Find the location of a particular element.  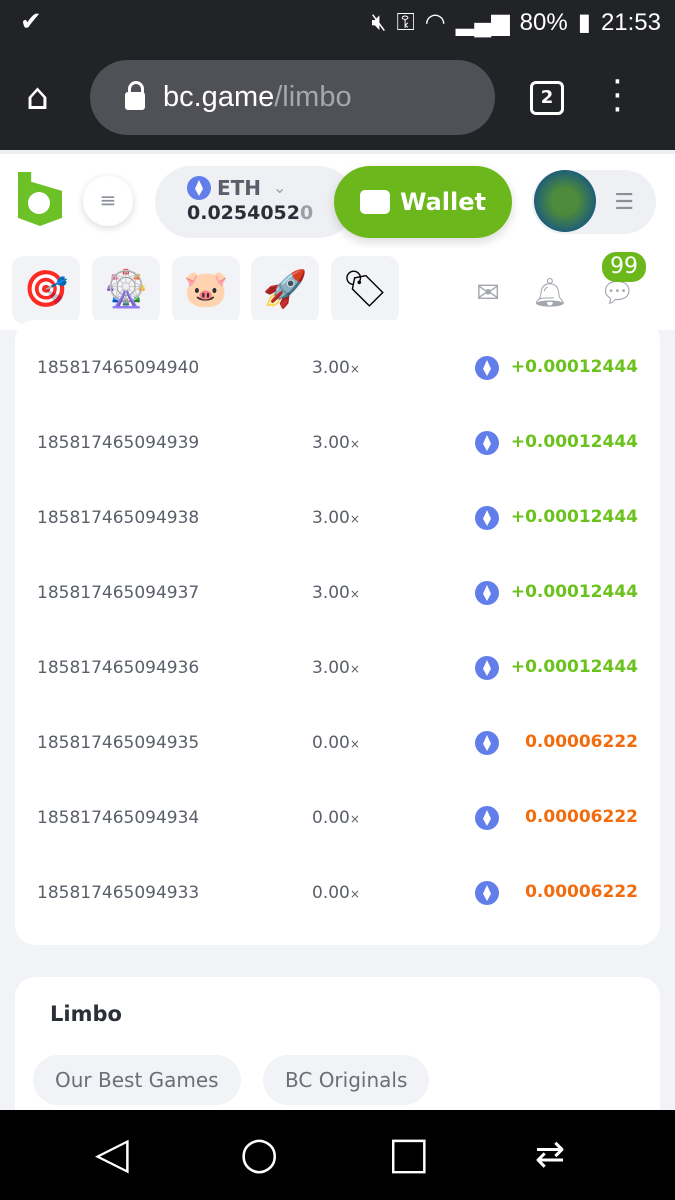

bet-id: 185817465094940 is located at coordinates (118, 368).